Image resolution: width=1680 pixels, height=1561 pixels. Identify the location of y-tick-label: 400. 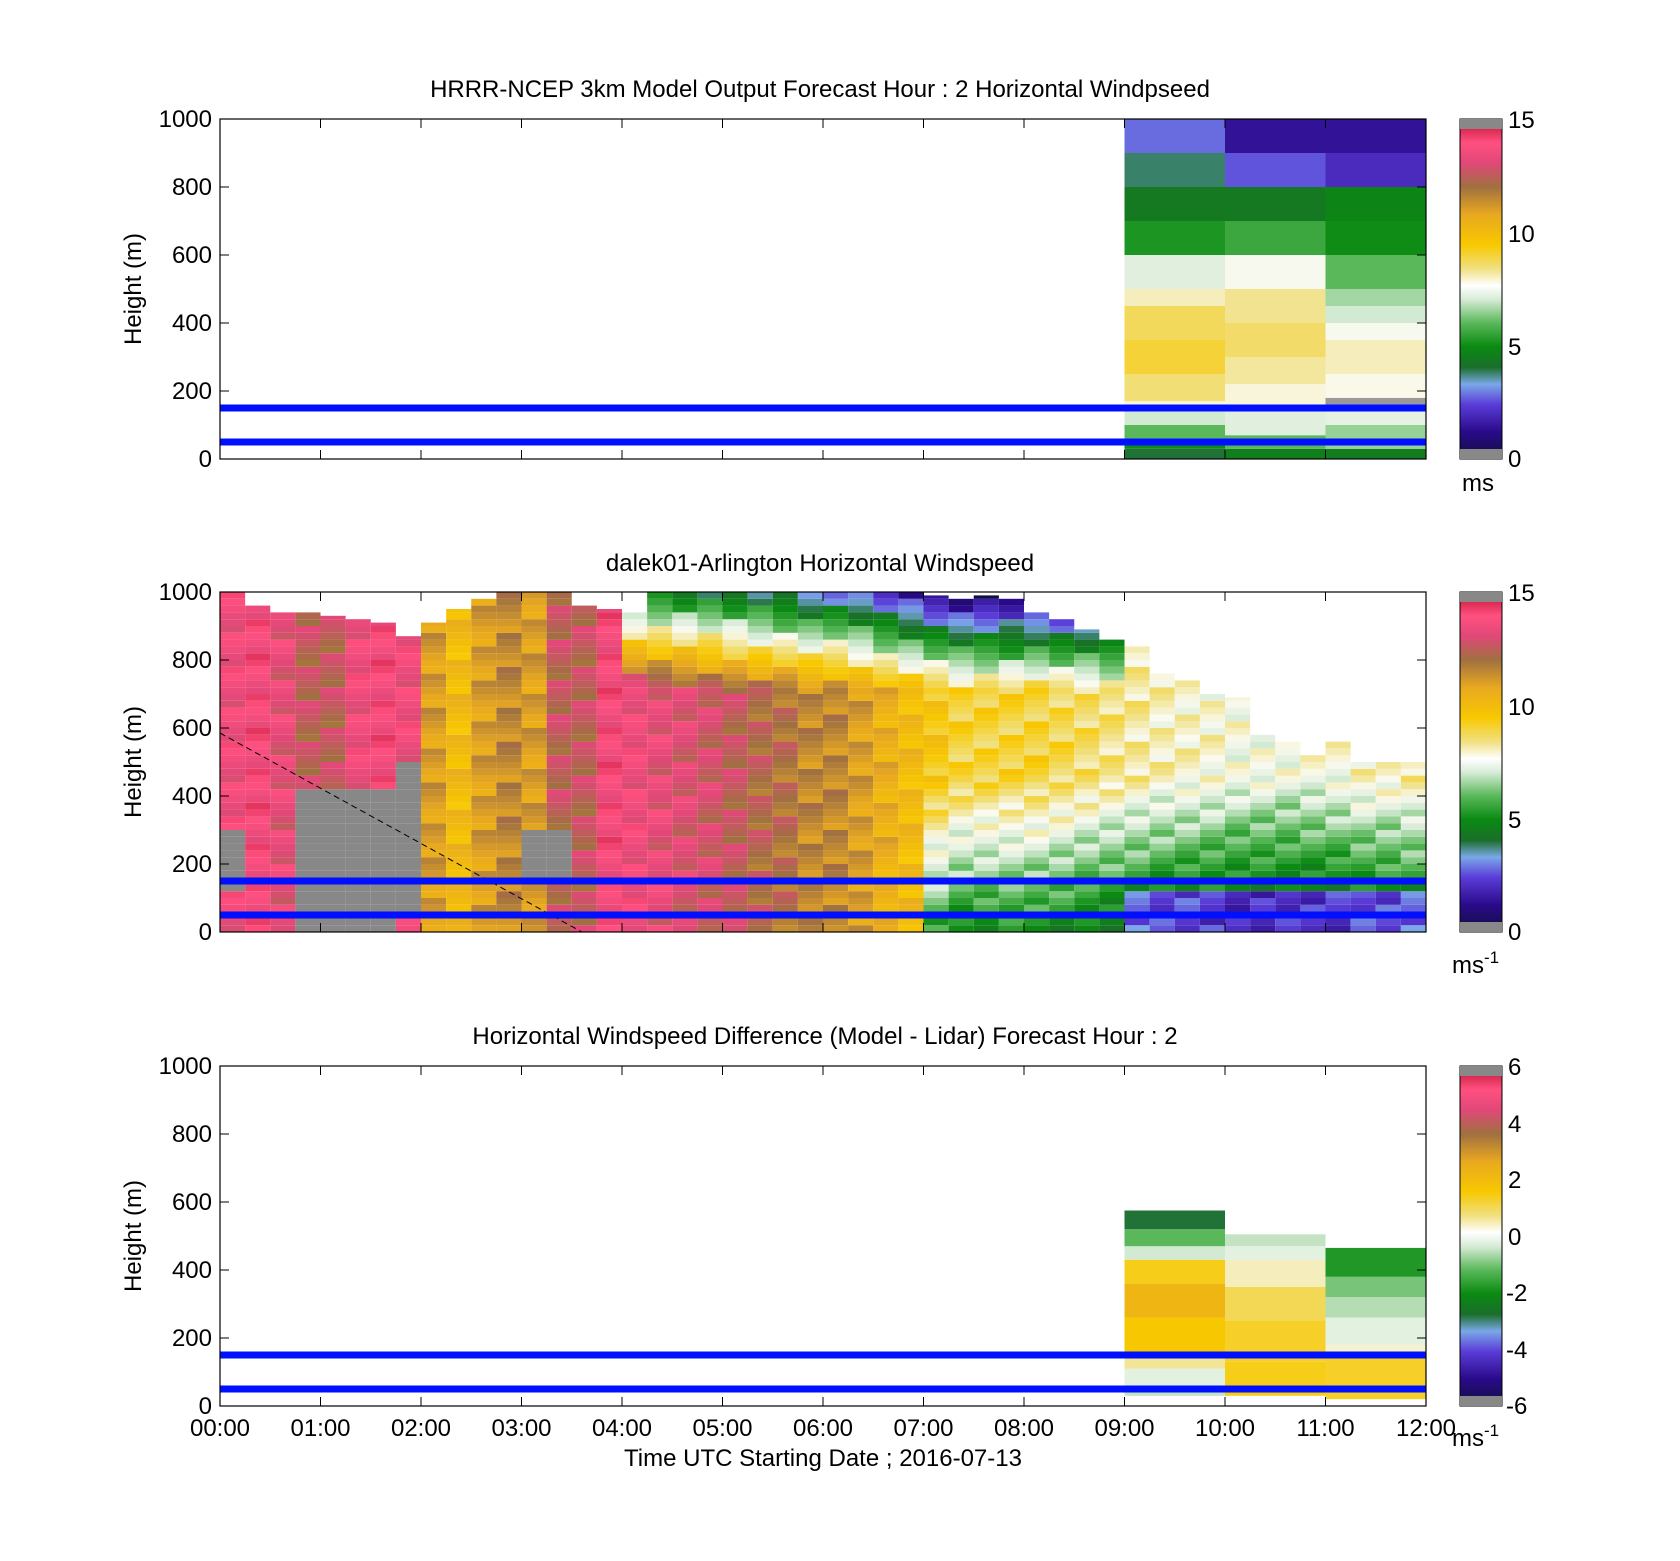
(192, 323).